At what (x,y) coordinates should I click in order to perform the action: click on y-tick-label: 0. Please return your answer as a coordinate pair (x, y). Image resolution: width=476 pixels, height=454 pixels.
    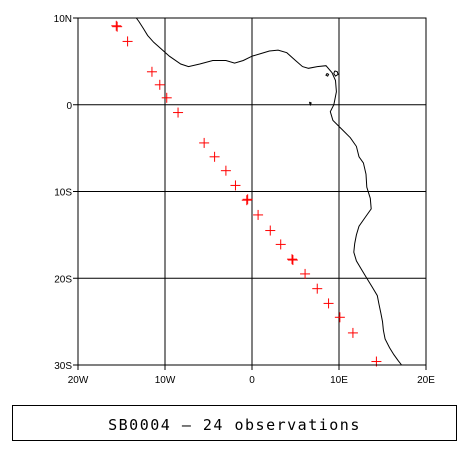
    Looking at the image, I should click on (69, 106).